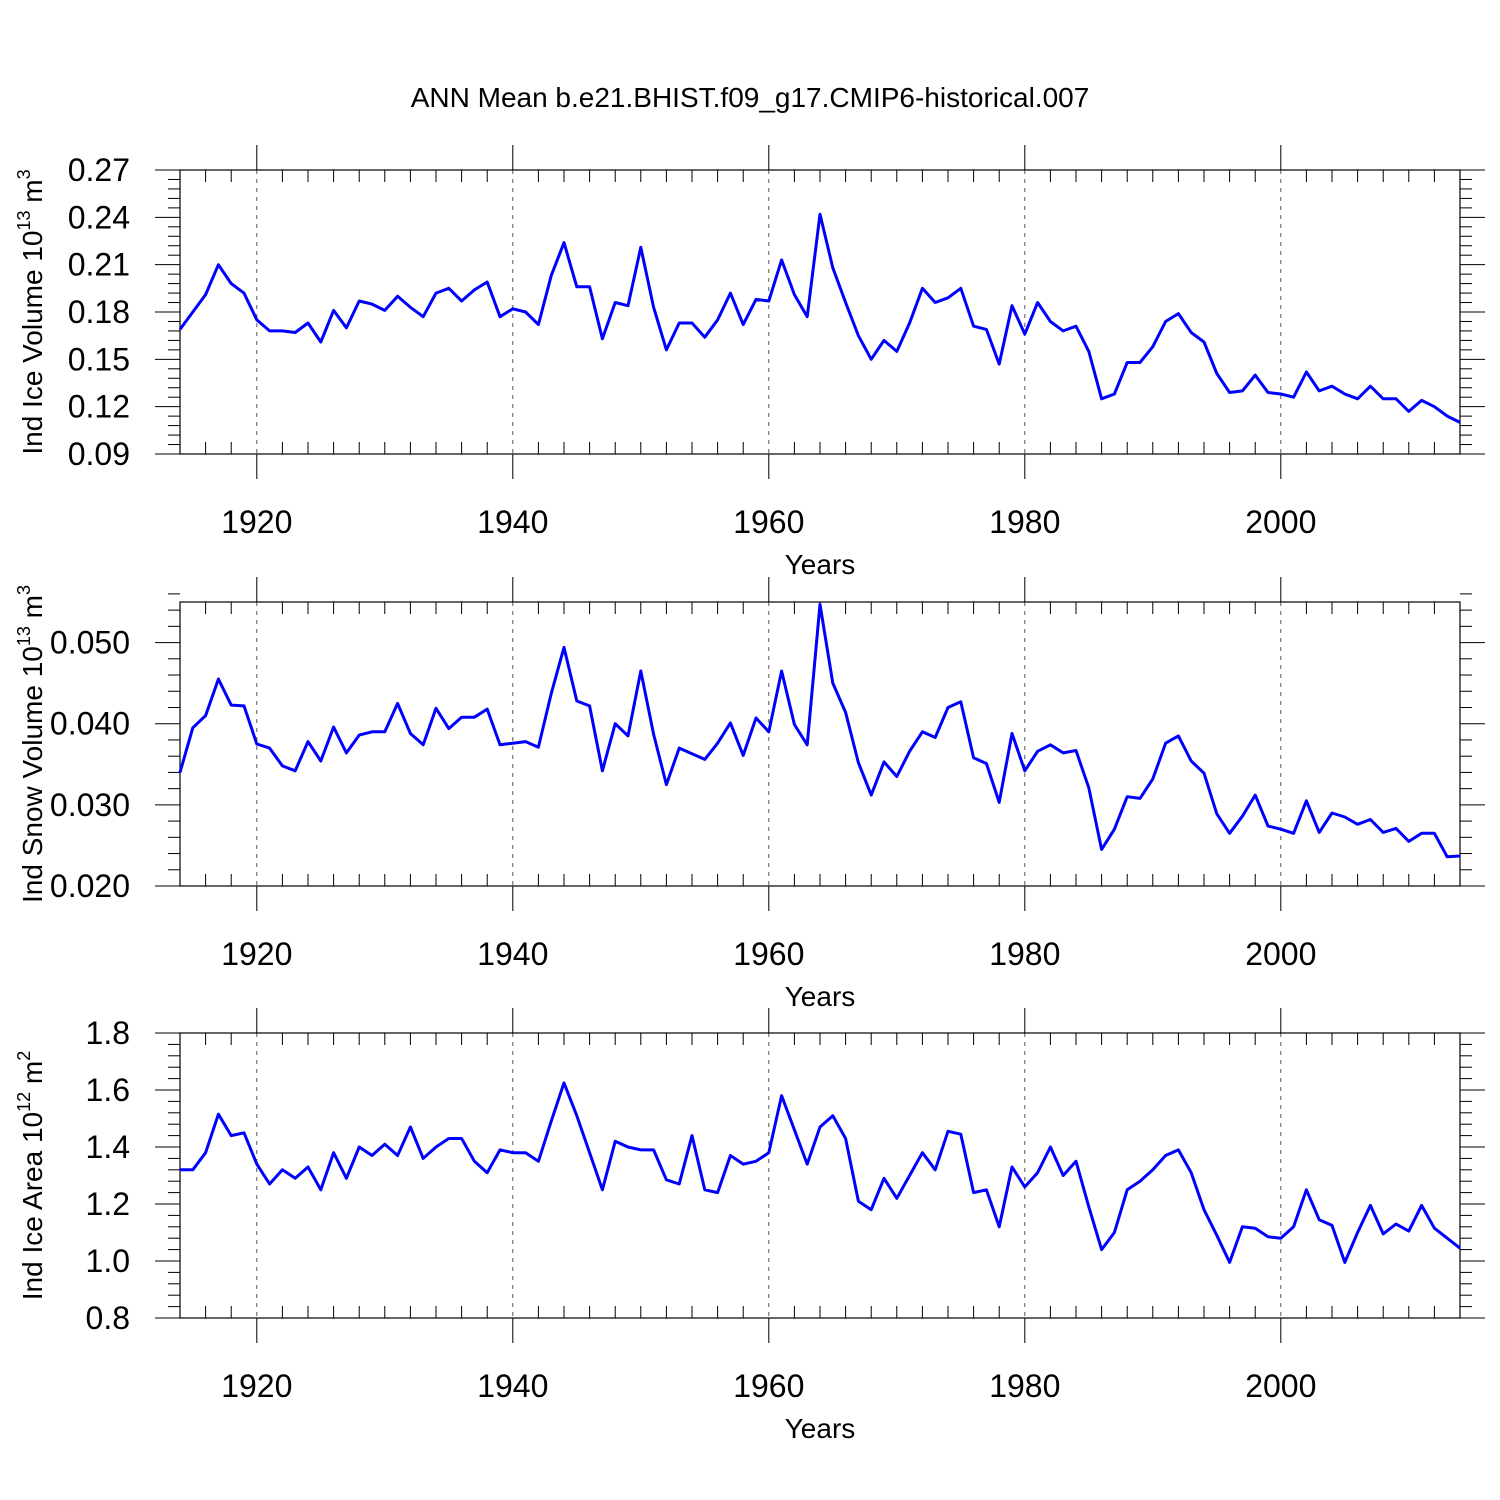  I want to click on y-axis-title: Ind Ice Volume 1013 m3, so click(31, 311).